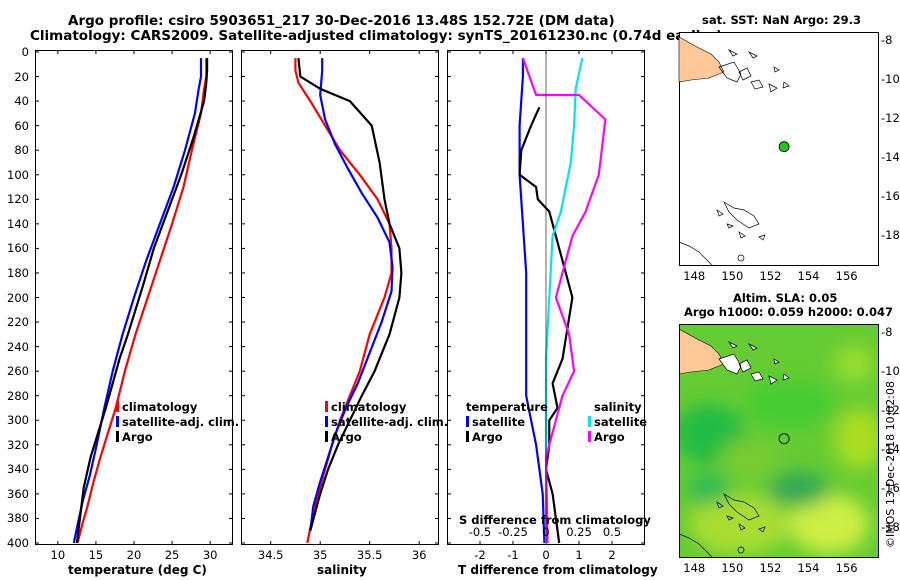 The image size is (900, 580). Describe the element at coordinates (18, 223) in the screenshot. I see `depth-tick-label: 140` at that location.